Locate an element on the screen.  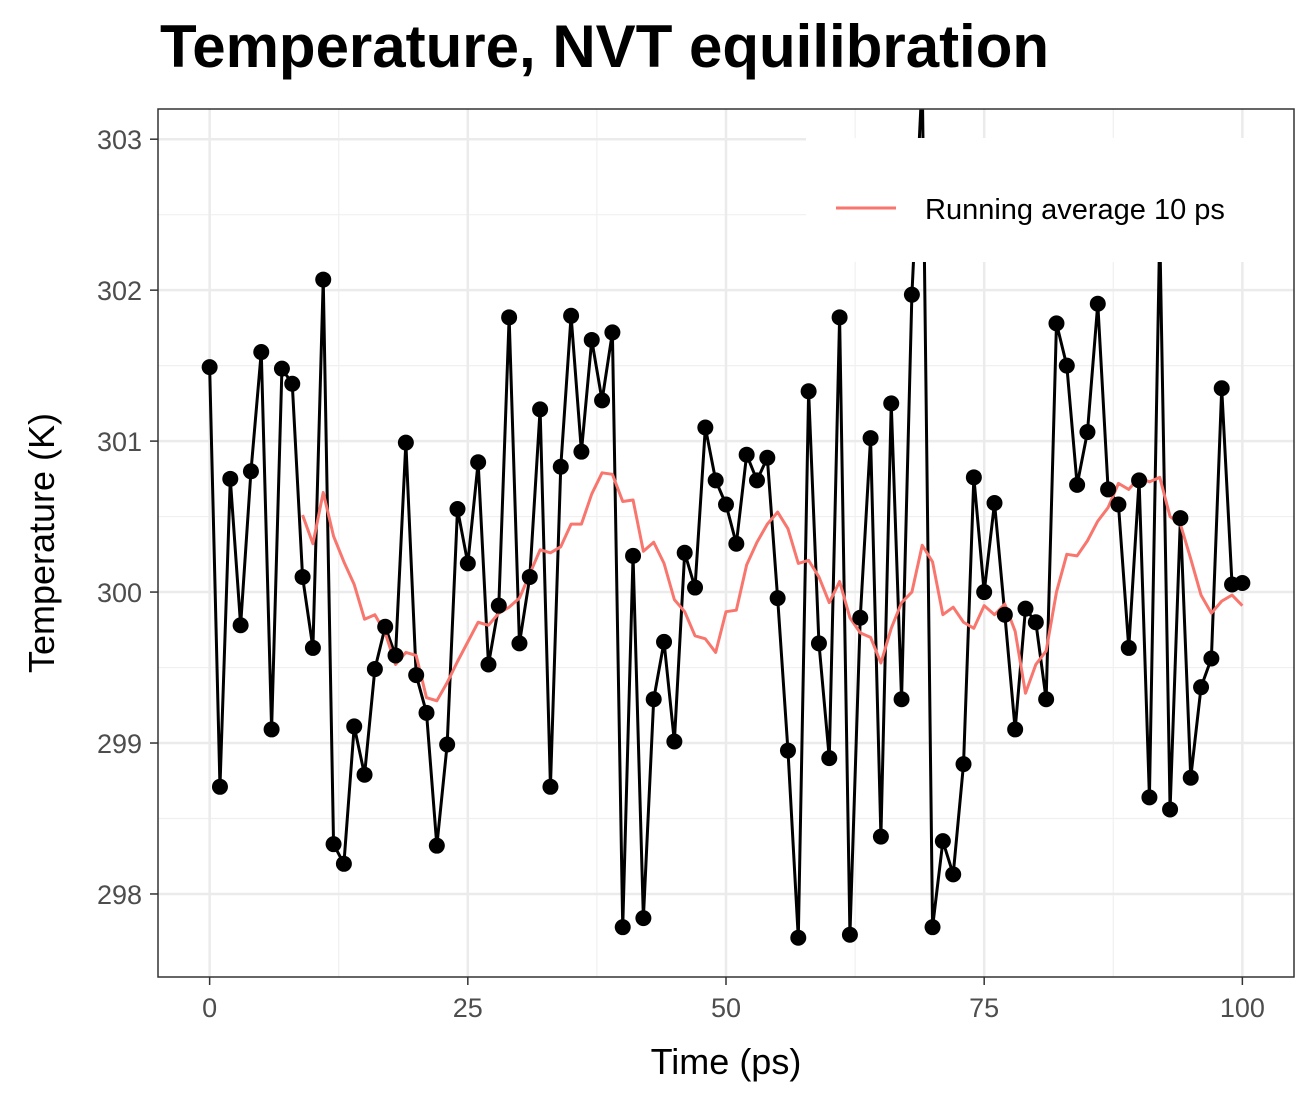
x-axis: 0 25 50 75 100 is located at coordinates (733, 1000).